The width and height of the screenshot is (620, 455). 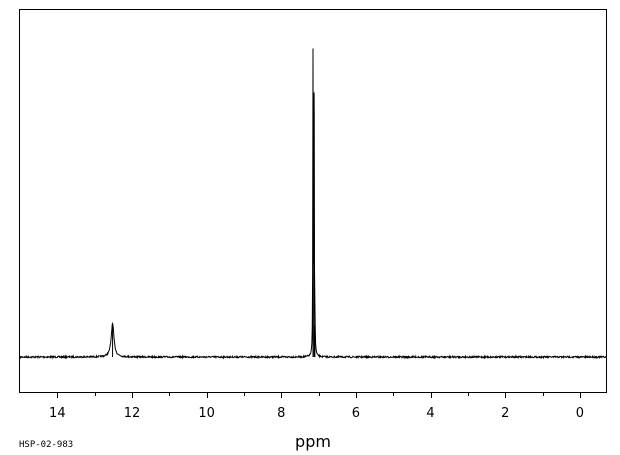 What do you see at coordinates (430, 413) in the screenshot?
I see `x-tick-label: 4` at bounding box center [430, 413].